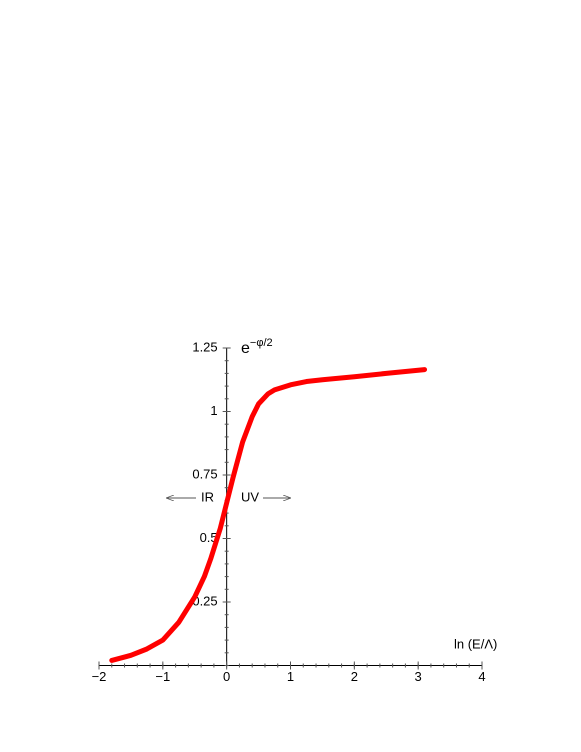  What do you see at coordinates (245, 348) in the screenshot?
I see `y-label-base: e` at bounding box center [245, 348].